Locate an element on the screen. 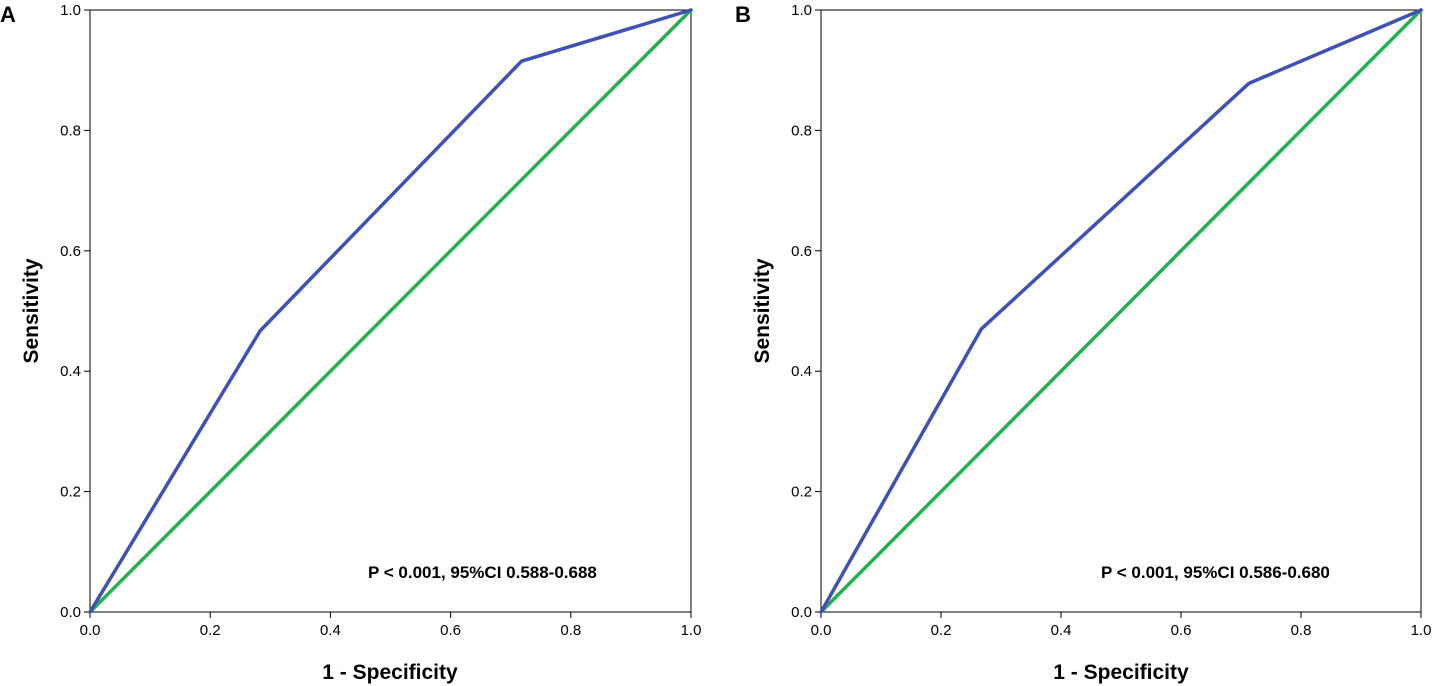 The width and height of the screenshot is (1436, 686). x-tick-label-a: 0.2 is located at coordinates (210, 630).